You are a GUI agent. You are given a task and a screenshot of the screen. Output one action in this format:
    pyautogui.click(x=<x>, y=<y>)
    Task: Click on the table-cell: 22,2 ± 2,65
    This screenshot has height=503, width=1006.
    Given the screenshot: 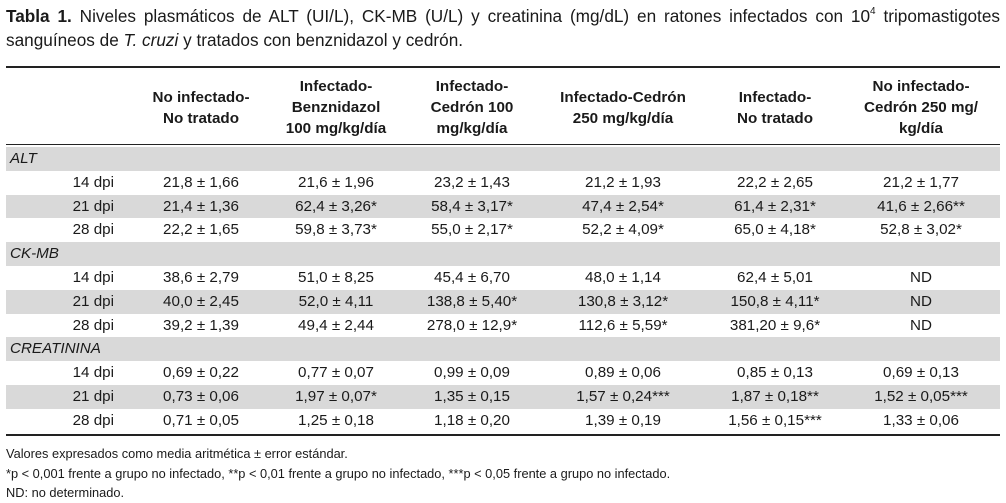 What is the action you would take?
    pyautogui.click(x=775, y=182)
    